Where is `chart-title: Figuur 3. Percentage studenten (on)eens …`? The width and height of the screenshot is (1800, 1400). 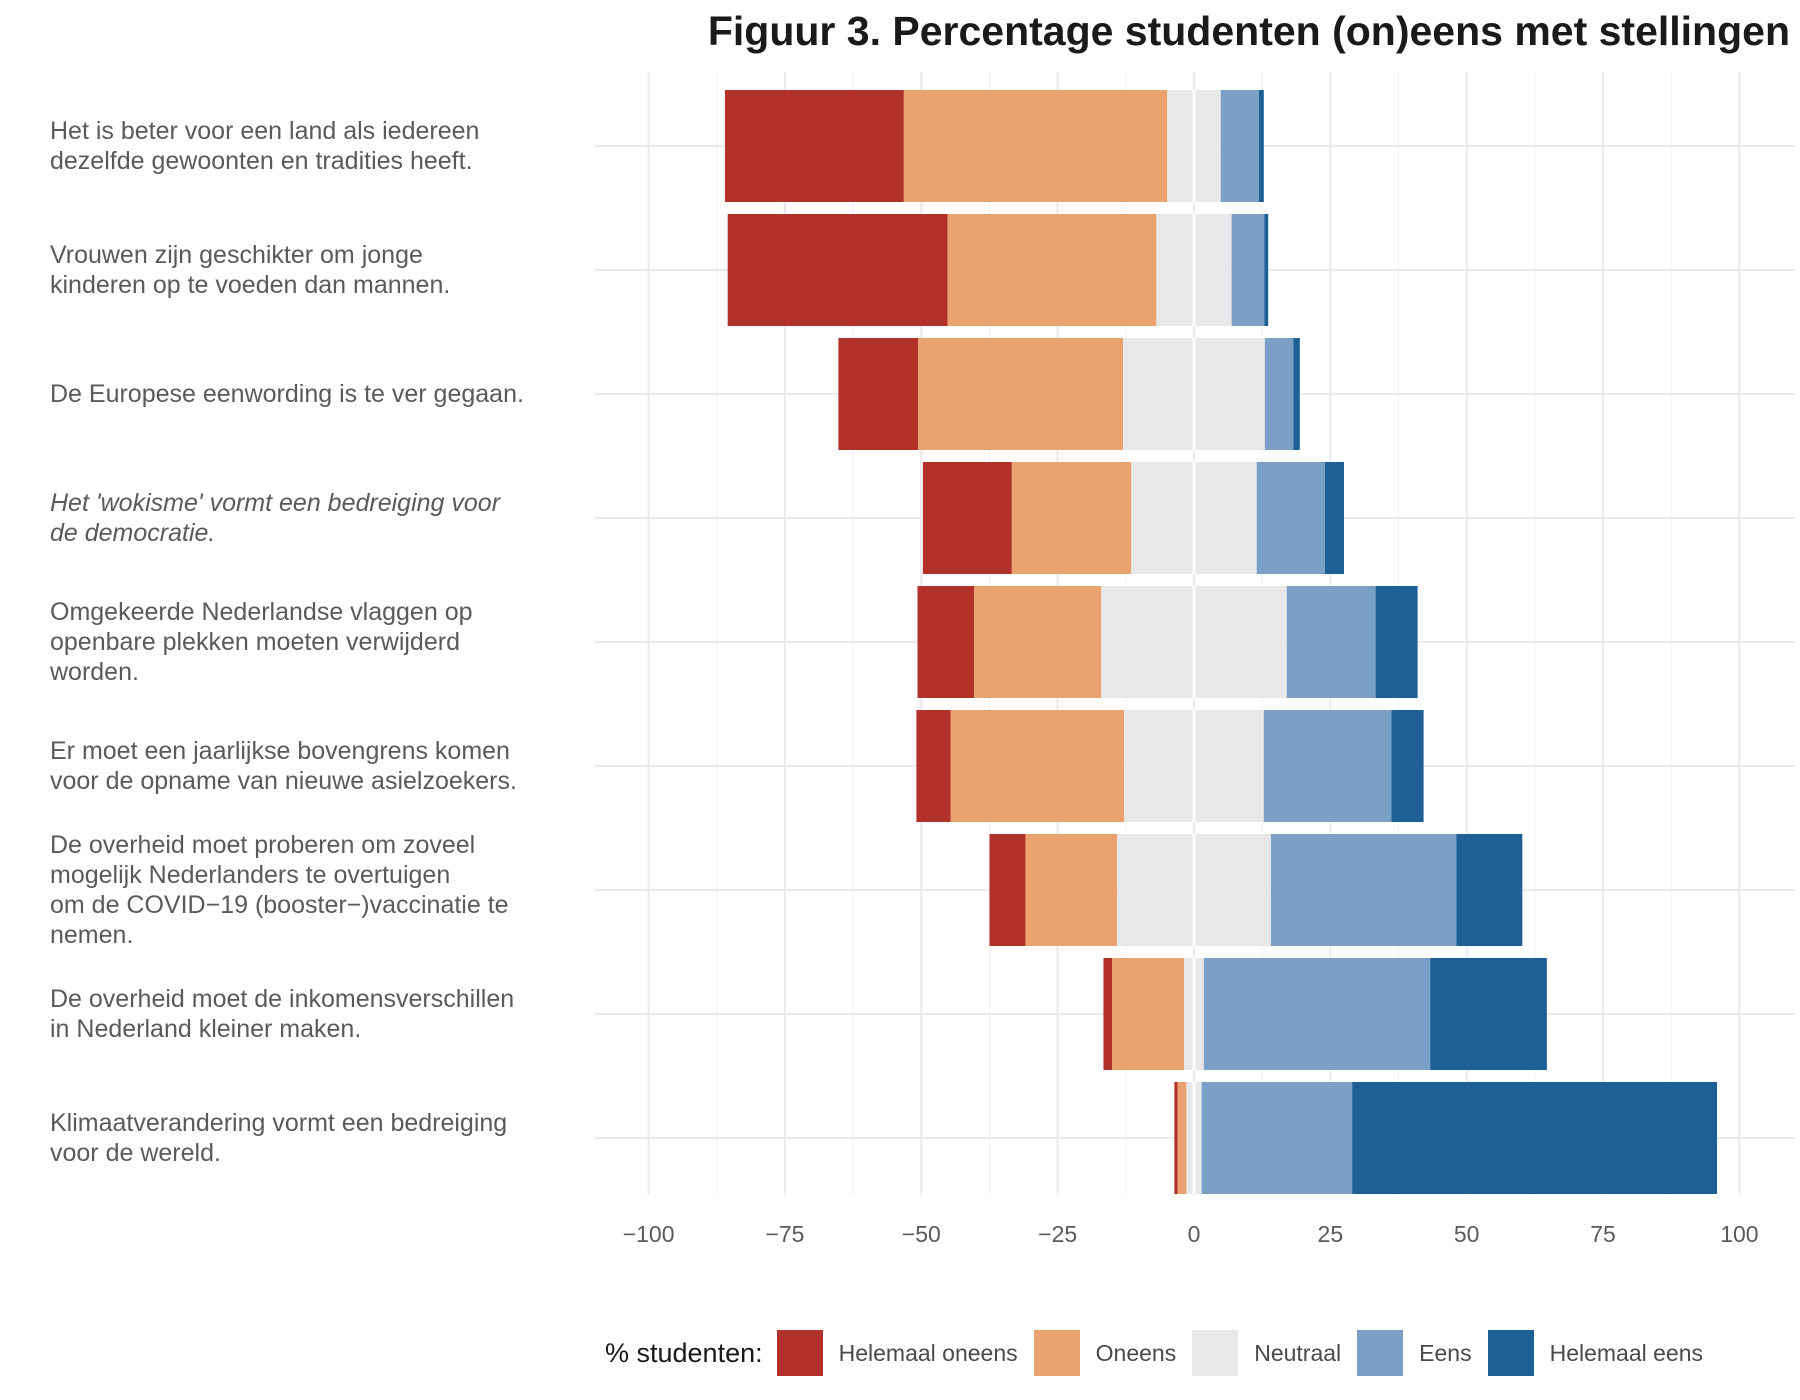 chart-title: Figuur 3. Percentage studenten (on)eens … is located at coordinates (1248, 31).